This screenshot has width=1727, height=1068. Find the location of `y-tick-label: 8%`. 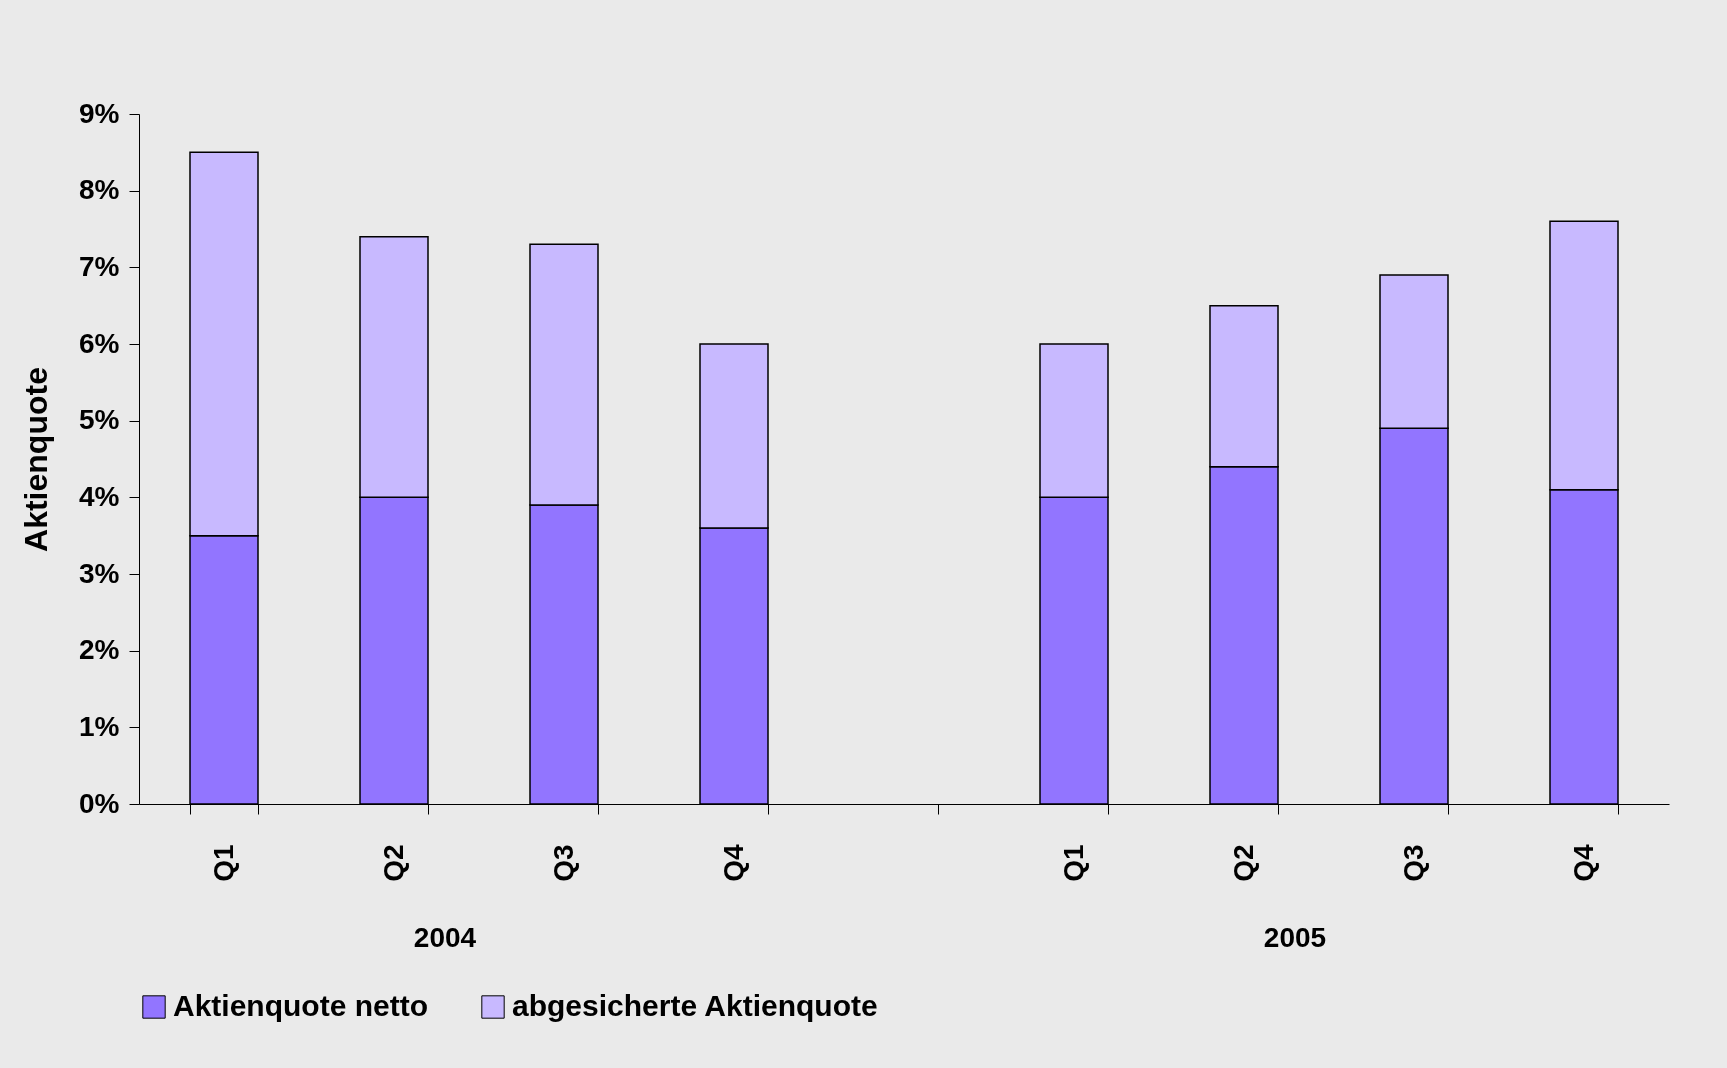

y-tick-label: 8% is located at coordinates (99, 190).